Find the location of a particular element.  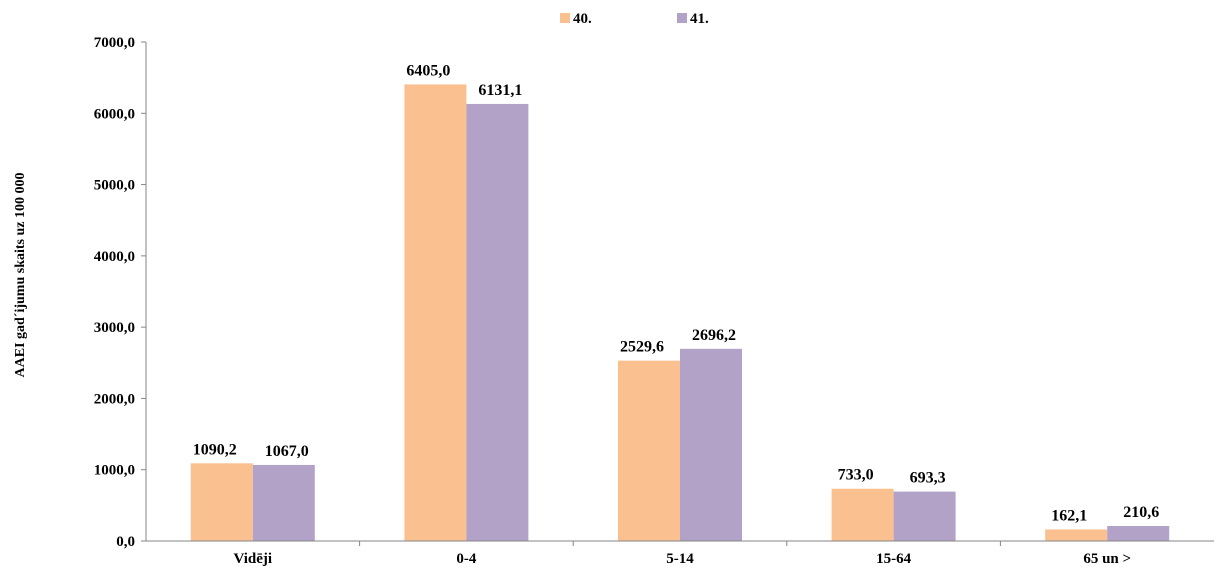

legend-label-series-1: 40. is located at coordinates (582, 19).